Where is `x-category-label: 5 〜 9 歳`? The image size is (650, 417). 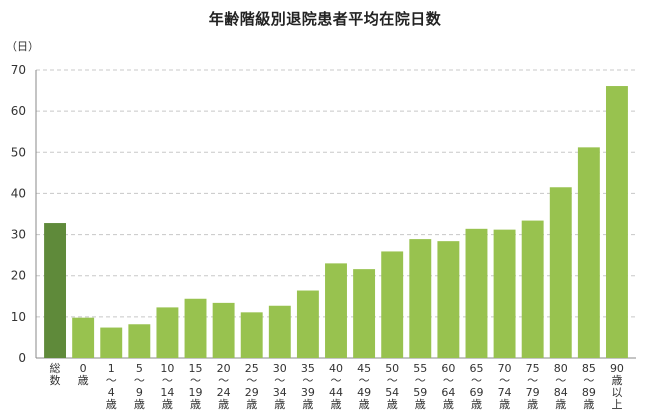
x-category-label: 5 〜 9 歳 is located at coordinates (139, 386).